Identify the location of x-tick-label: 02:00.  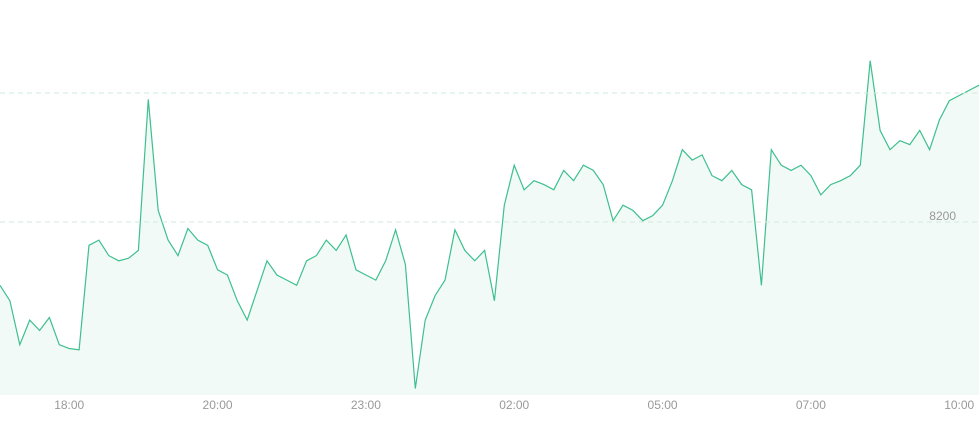
(514, 405).